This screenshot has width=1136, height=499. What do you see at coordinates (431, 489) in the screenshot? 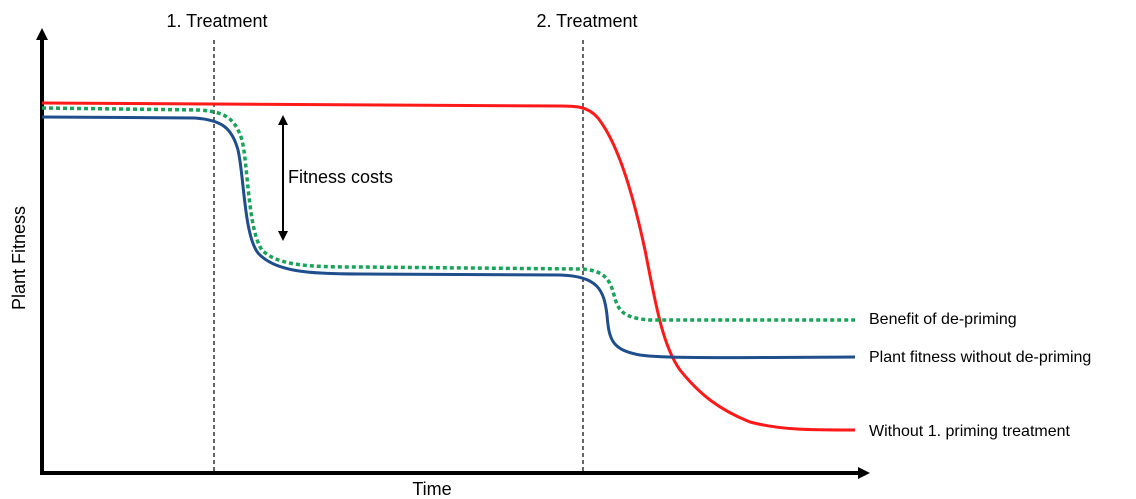
I see `x-axis-label: Time` at bounding box center [431, 489].